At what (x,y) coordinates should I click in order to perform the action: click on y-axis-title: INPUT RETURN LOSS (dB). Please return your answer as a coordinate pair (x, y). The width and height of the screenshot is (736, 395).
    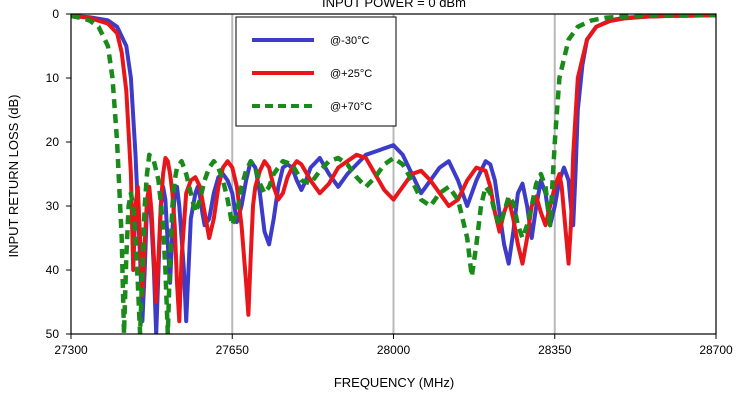
    Looking at the image, I should click on (13, 175).